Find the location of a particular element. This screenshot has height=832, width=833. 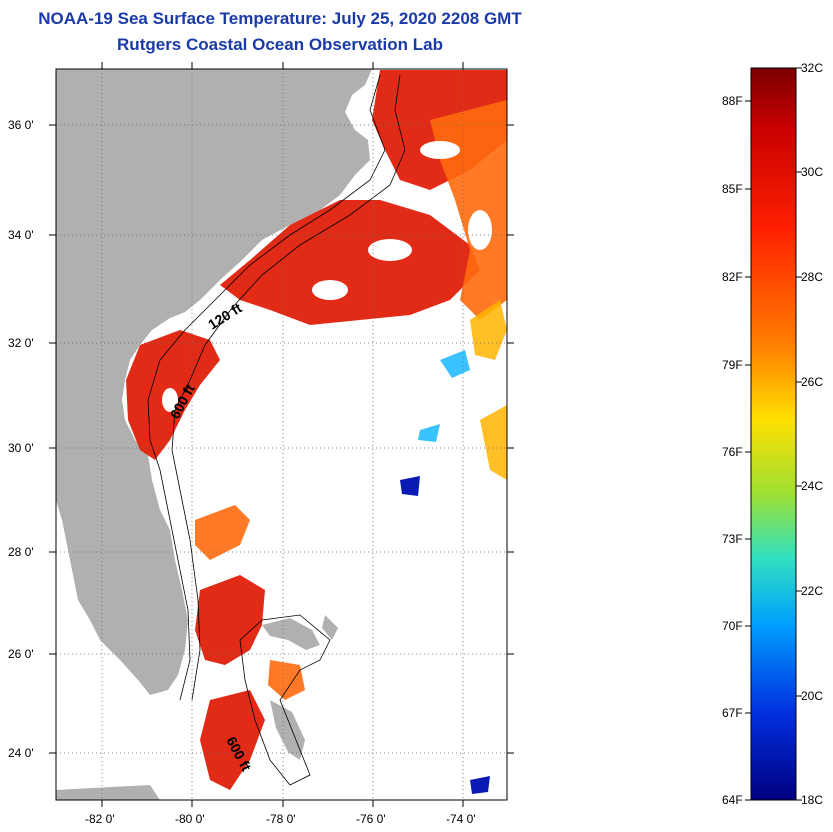

colorbar is located at coordinates (773, 434).